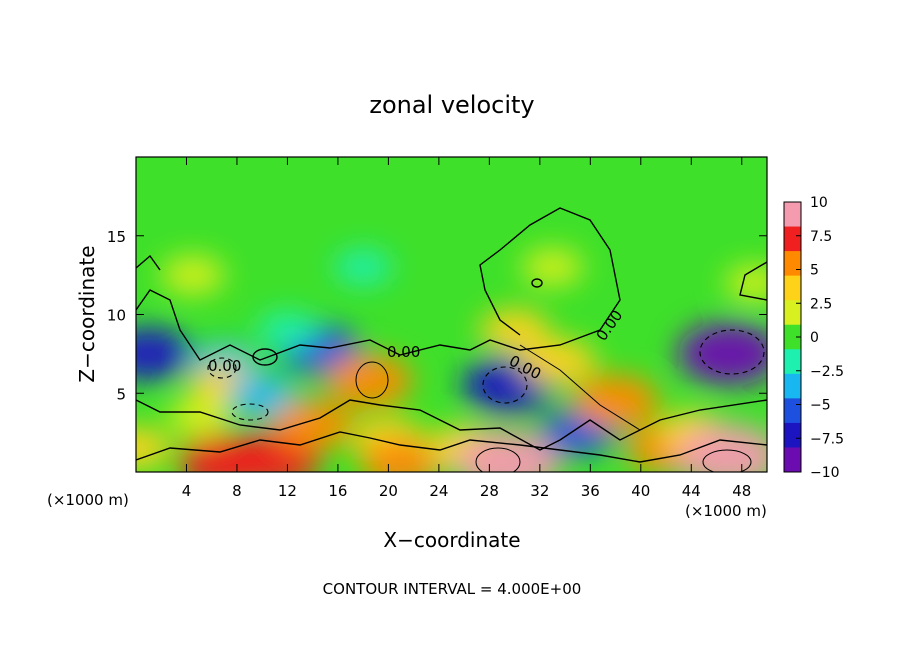 Image resolution: width=904 pixels, height=654 pixels. I want to click on contour-interval-note: CONTOUR INTERVAL = 4.000E+00, so click(452, 589).